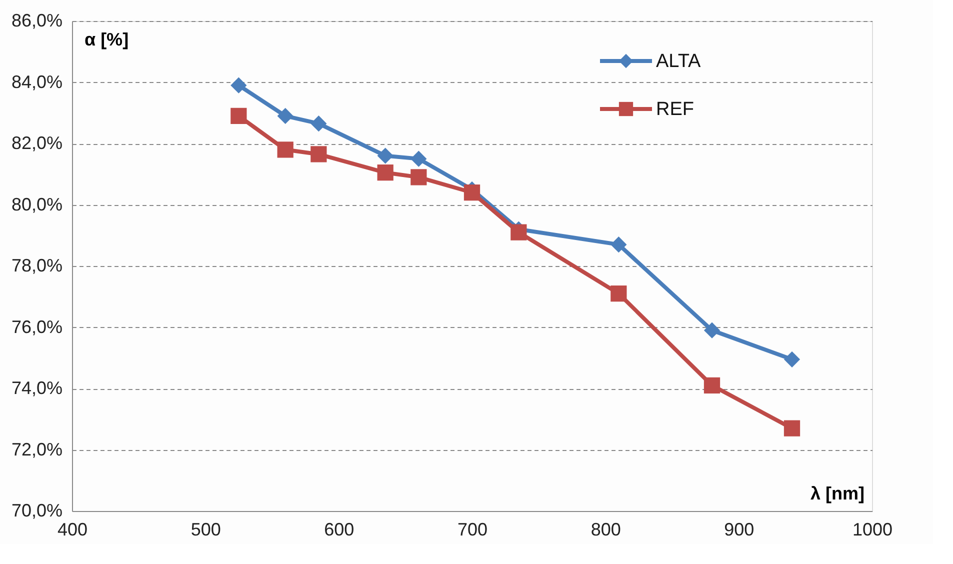 This screenshot has height=564, width=953. I want to click on y-tick-label: 72,0%, so click(36, 449).